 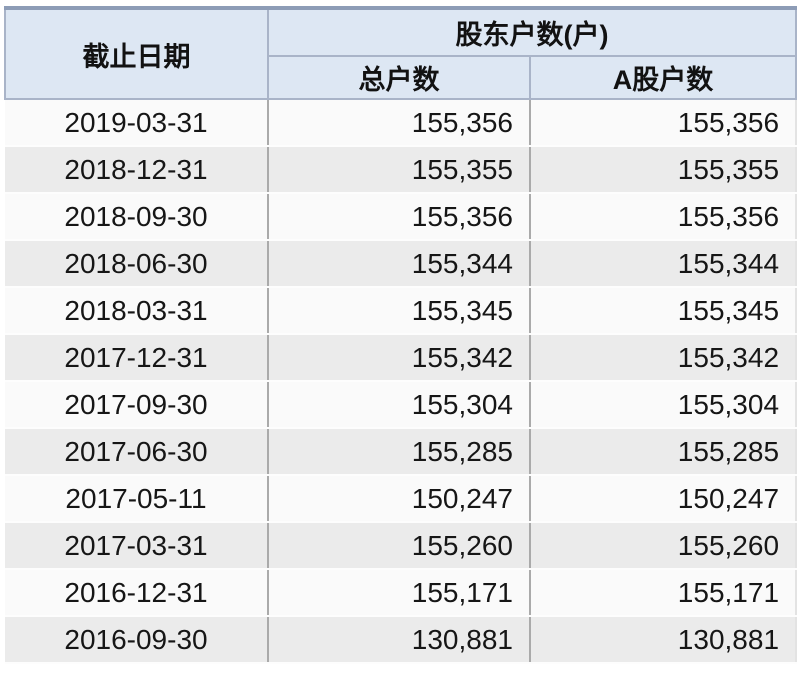 I want to click on a-share-accounts-cell: 155,344, so click(x=663, y=264).